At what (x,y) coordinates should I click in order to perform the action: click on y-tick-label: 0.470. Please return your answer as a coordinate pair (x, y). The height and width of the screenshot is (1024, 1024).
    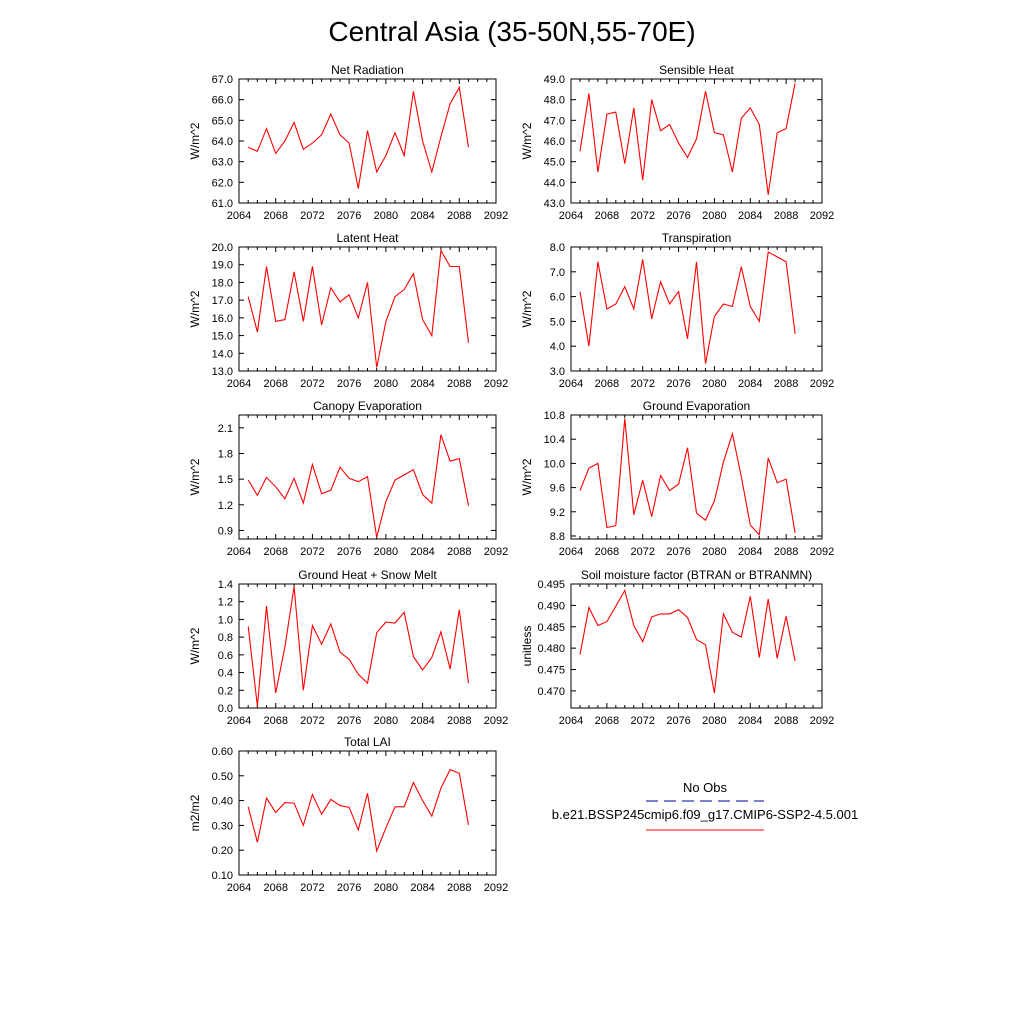
    Looking at the image, I should click on (551, 692).